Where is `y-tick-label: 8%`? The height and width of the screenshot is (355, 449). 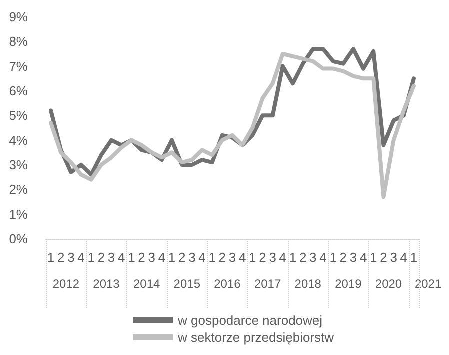 y-tick-label: 8% is located at coordinates (18, 42).